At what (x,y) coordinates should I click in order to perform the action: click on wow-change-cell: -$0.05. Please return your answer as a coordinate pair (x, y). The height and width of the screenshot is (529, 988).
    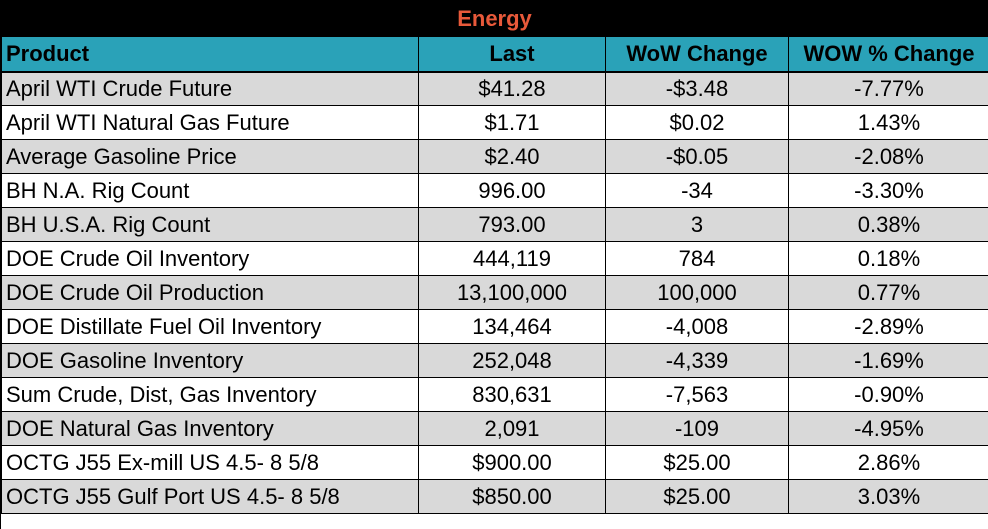
    Looking at the image, I should click on (697, 156).